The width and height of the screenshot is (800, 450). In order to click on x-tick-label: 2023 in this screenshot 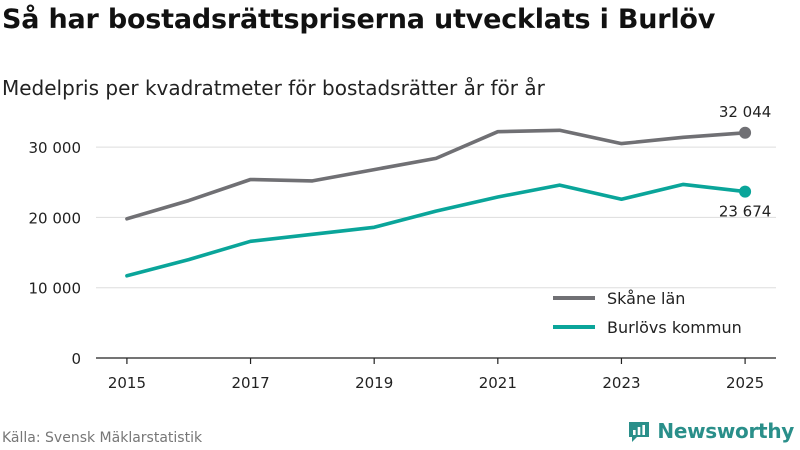, I will do `click(621, 383)`.